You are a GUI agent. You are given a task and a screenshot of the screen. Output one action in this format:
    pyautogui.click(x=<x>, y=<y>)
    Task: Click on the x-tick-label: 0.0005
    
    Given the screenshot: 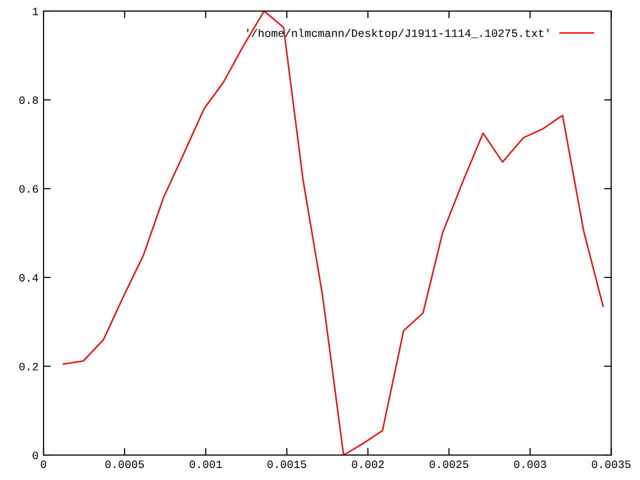 What is the action you would take?
    pyautogui.click(x=124, y=464)
    